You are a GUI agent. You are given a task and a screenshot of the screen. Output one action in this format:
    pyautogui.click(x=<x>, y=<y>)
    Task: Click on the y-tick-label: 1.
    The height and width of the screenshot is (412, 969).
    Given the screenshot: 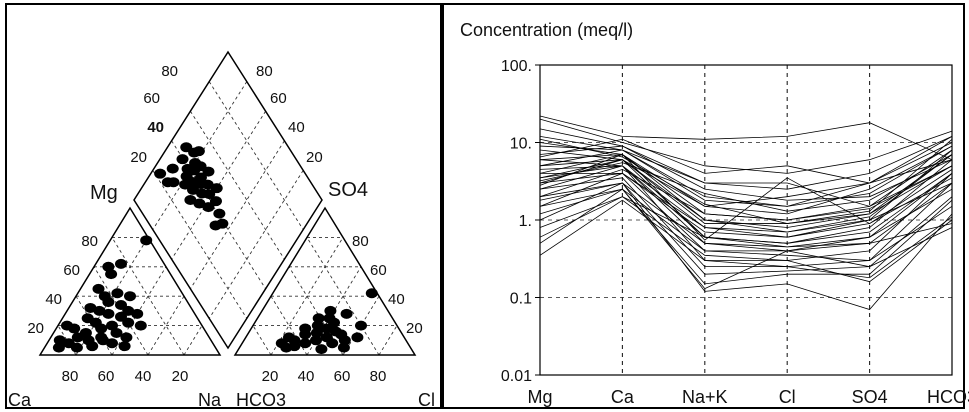 What is the action you would take?
    pyautogui.click(x=525, y=221)
    